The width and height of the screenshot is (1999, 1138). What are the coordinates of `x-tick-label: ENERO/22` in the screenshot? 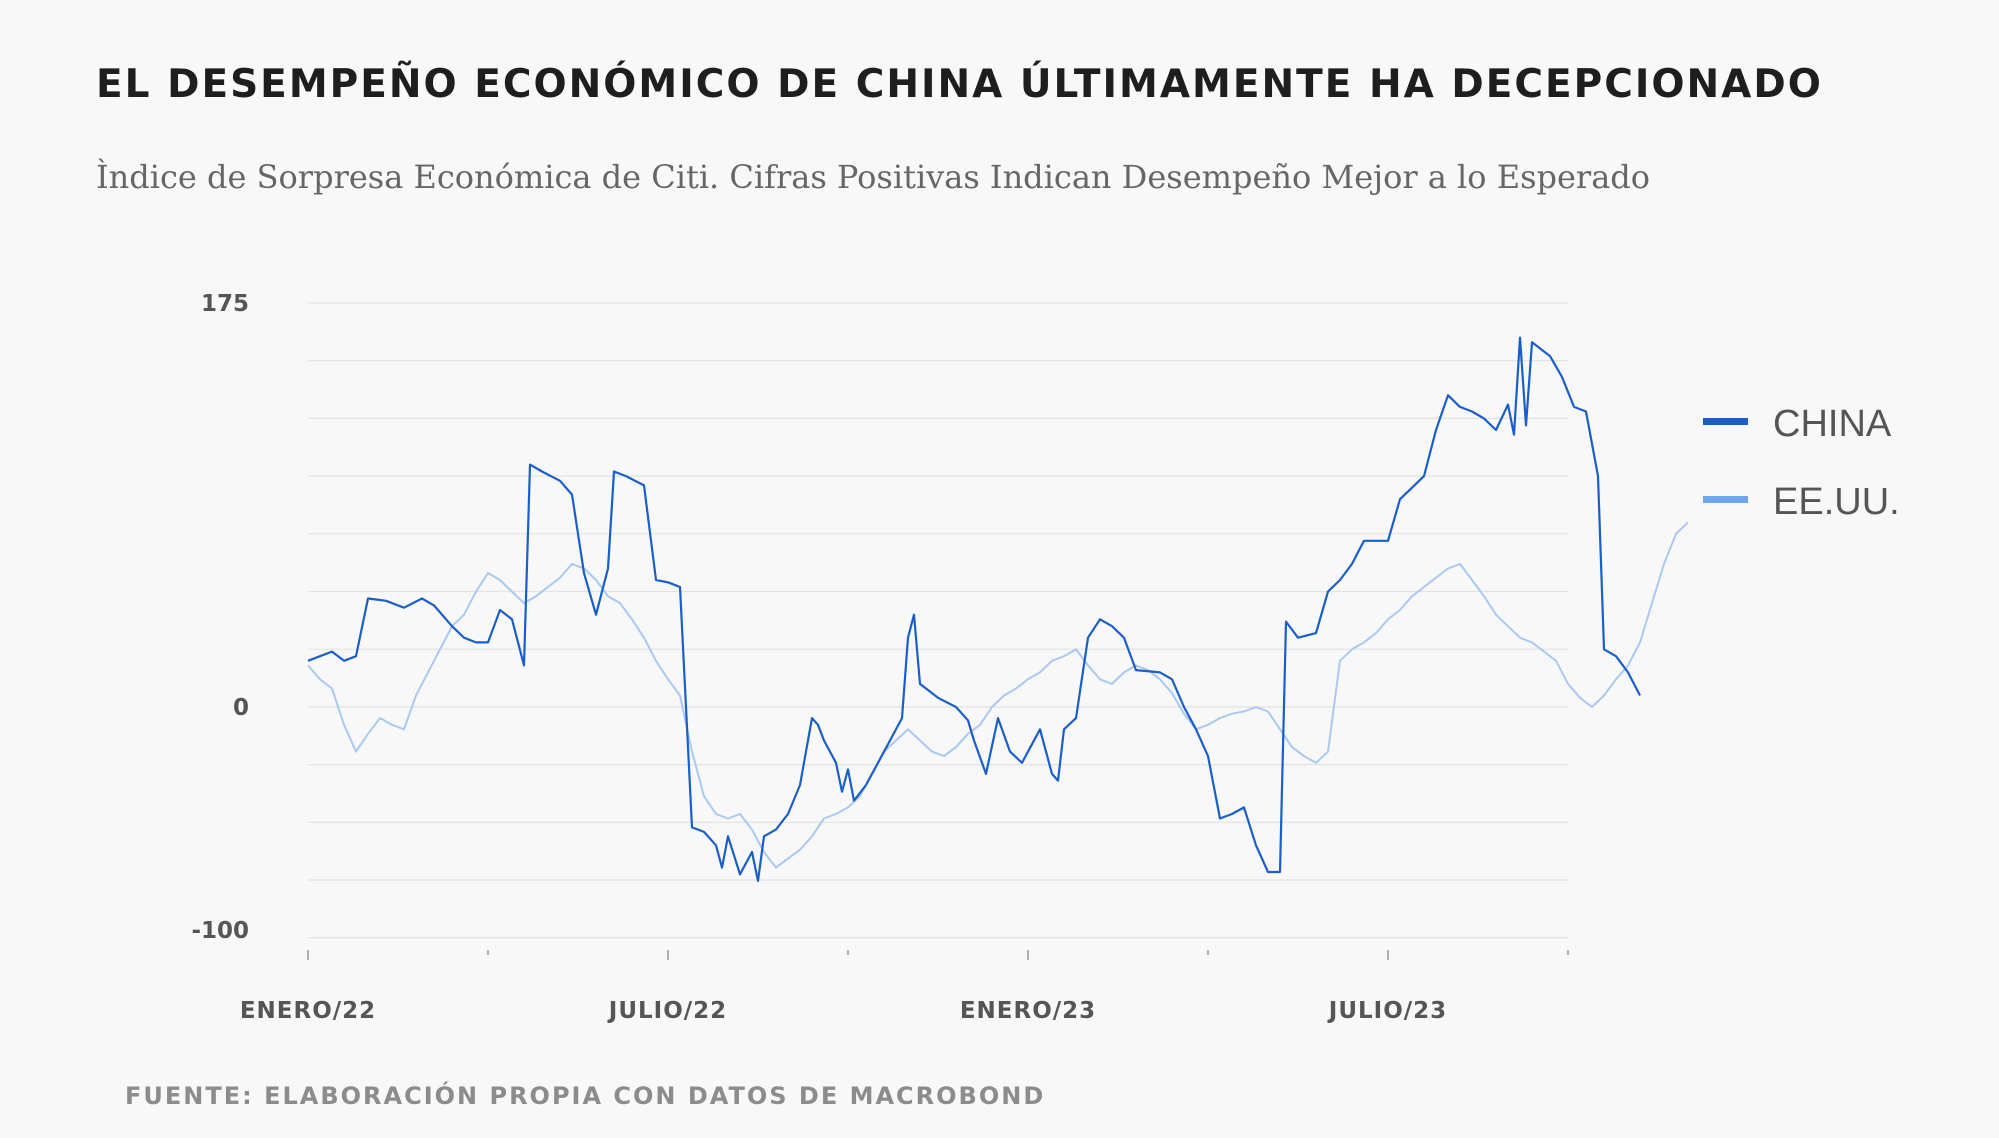 It's located at (308, 1011).